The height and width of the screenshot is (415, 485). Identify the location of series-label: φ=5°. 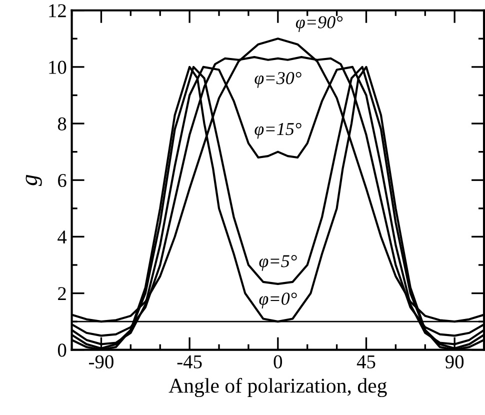
(278, 263).